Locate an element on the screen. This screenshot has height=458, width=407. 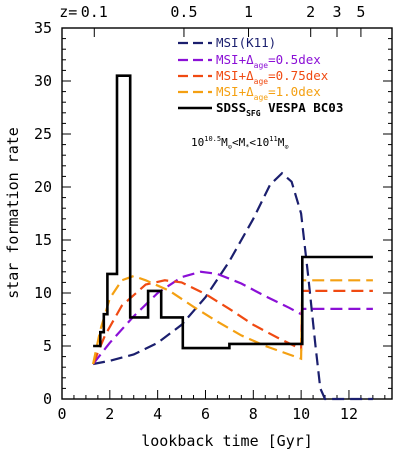
x-tick-label: 10 is located at coordinates (301, 414).